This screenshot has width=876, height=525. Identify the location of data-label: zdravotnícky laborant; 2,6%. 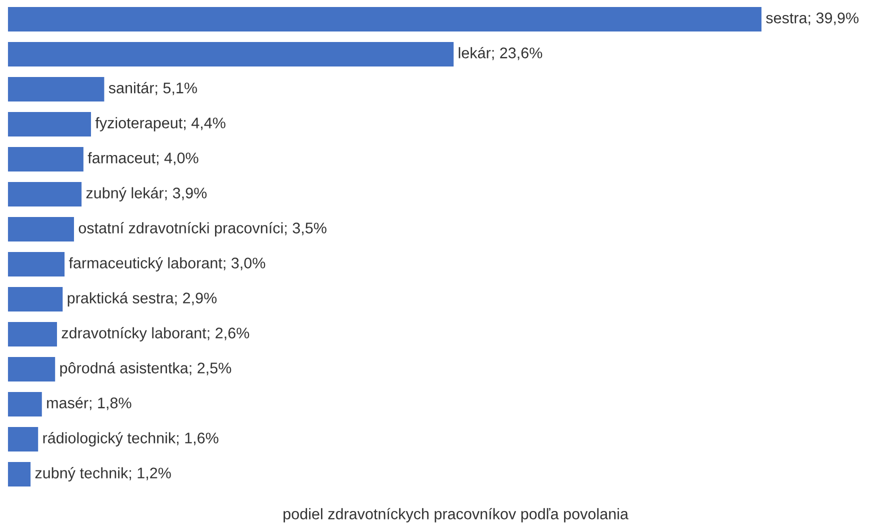
(156, 334).